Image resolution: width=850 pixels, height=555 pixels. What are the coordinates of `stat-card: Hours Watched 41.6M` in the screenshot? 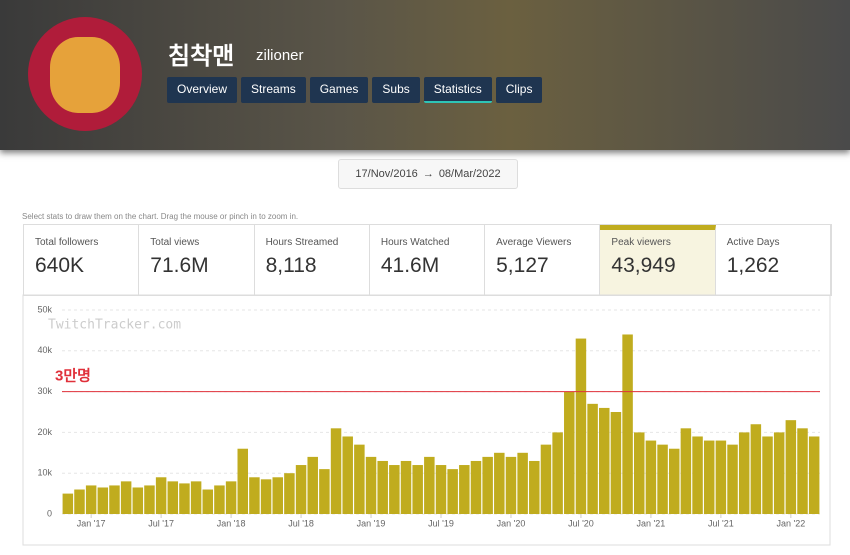 It's located at (428, 260).